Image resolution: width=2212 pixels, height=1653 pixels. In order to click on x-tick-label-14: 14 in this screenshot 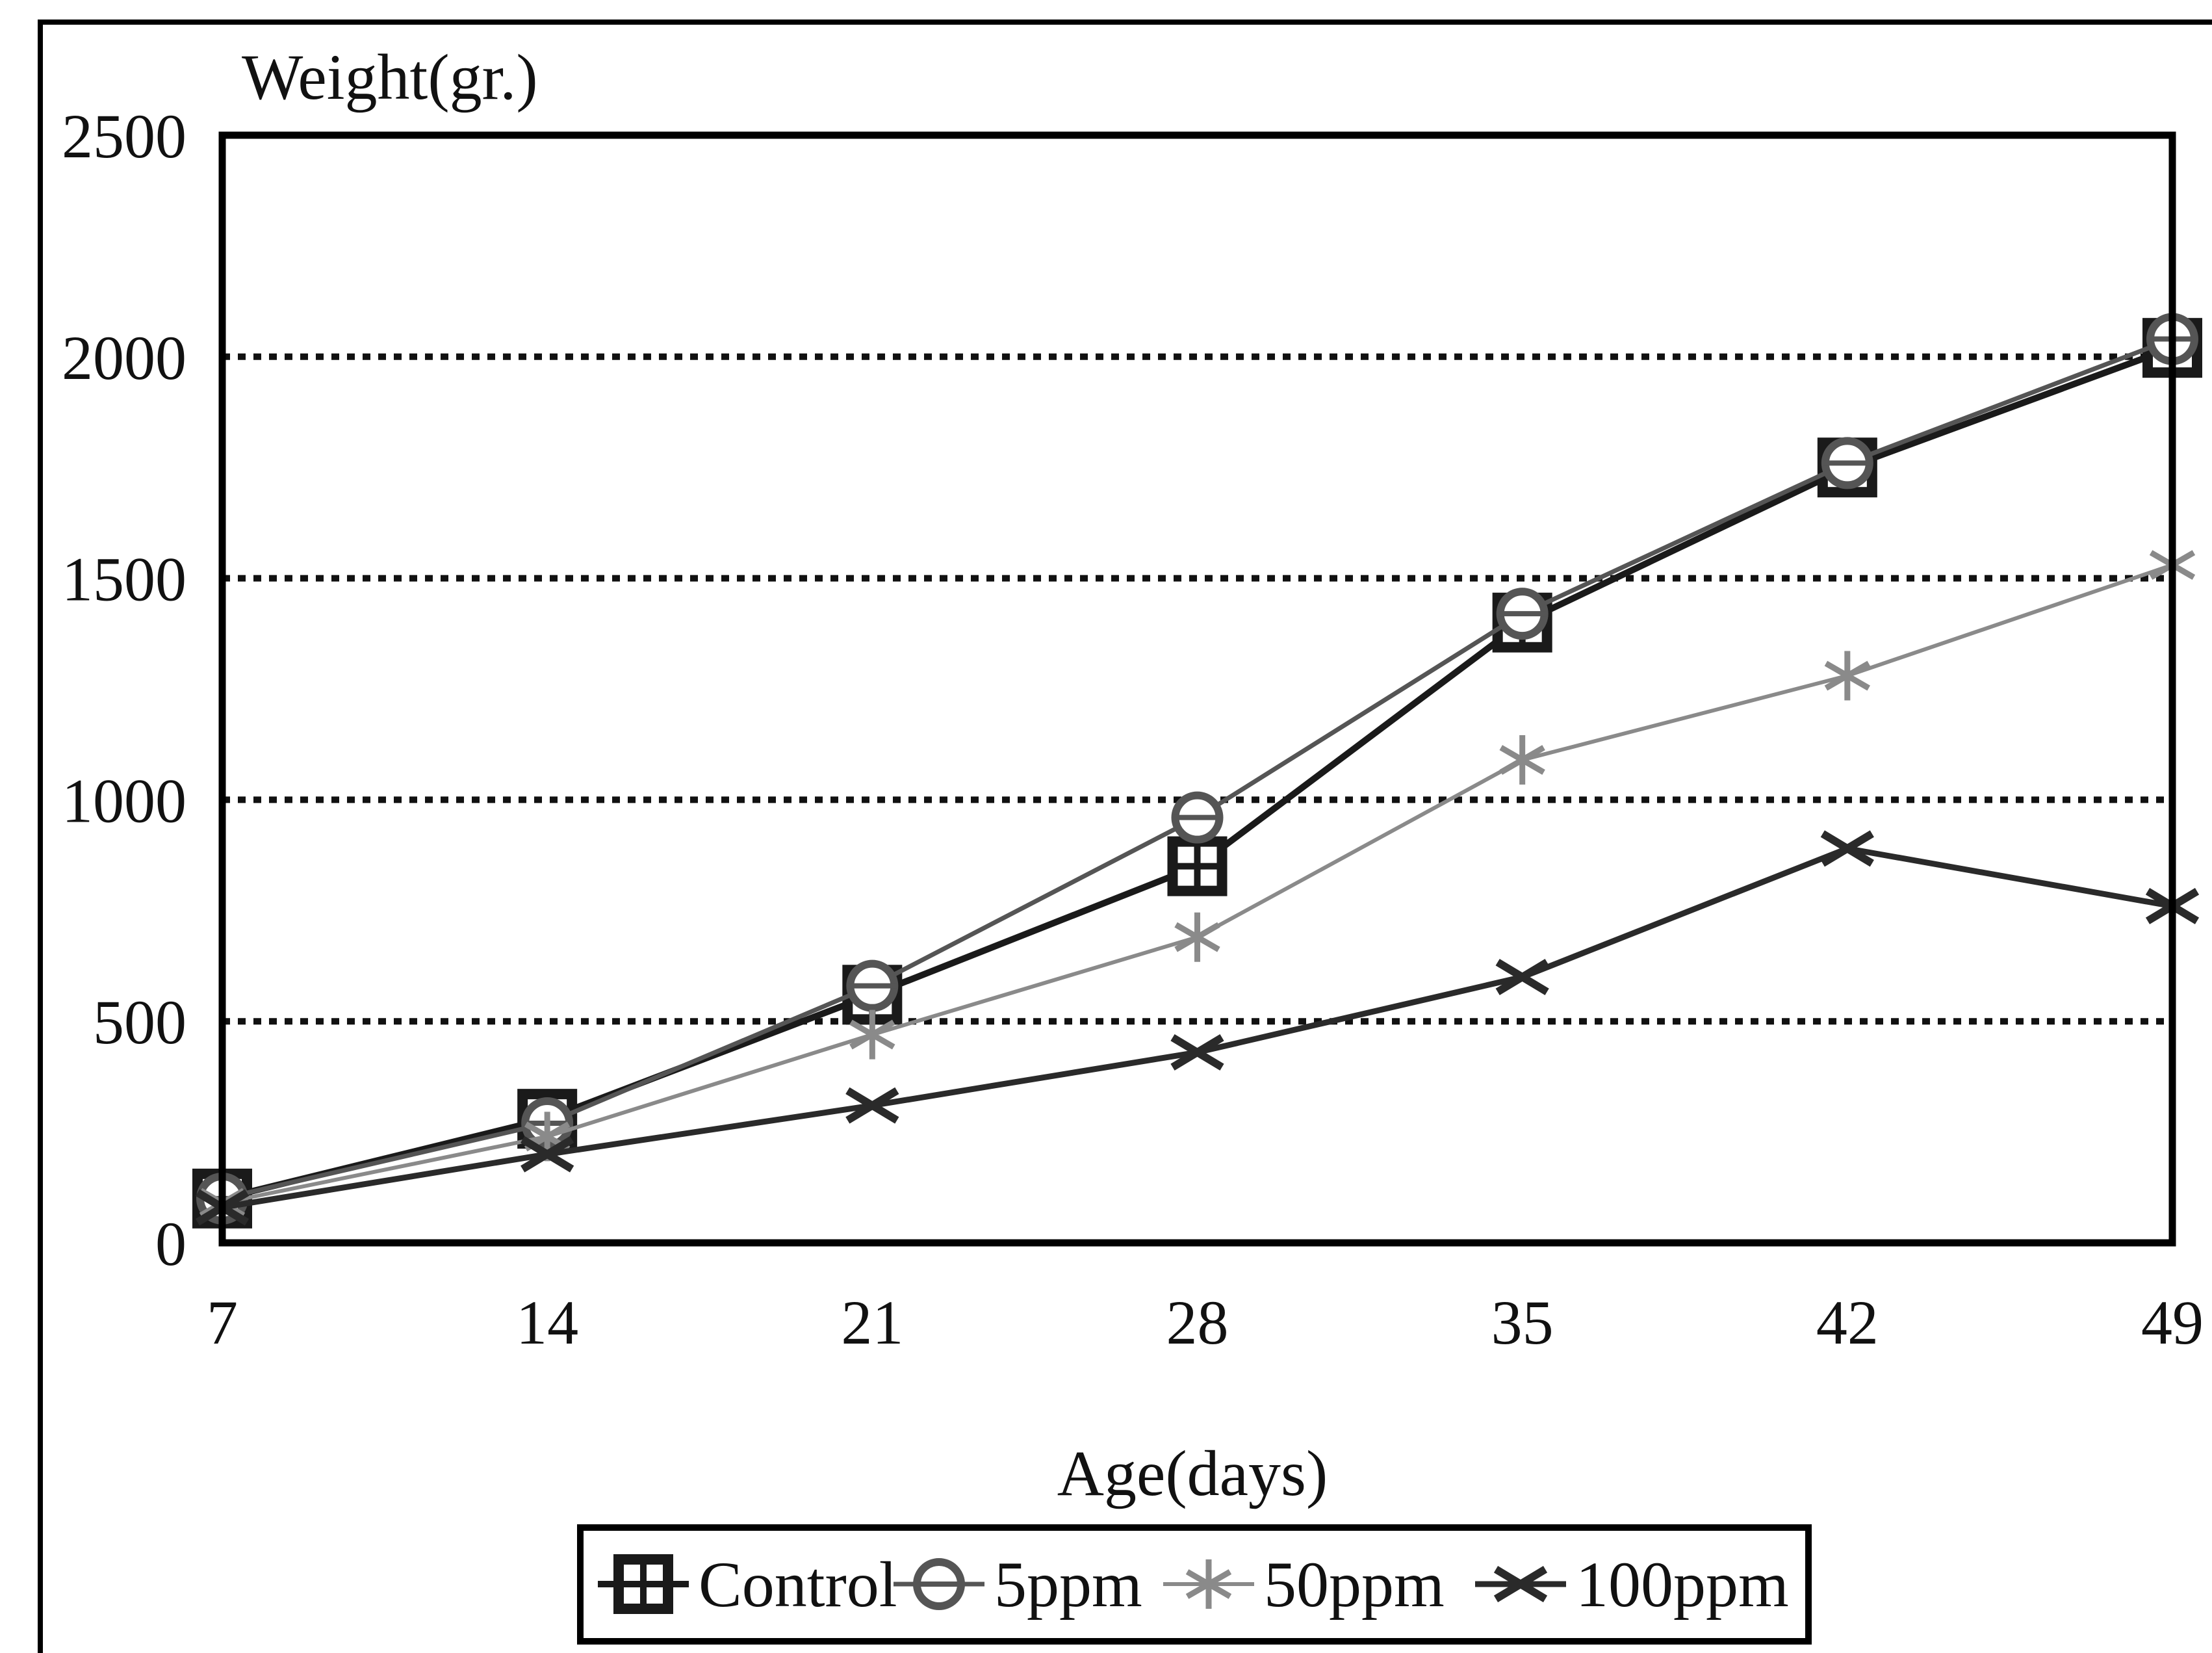, I will do `click(547, 1322)`.